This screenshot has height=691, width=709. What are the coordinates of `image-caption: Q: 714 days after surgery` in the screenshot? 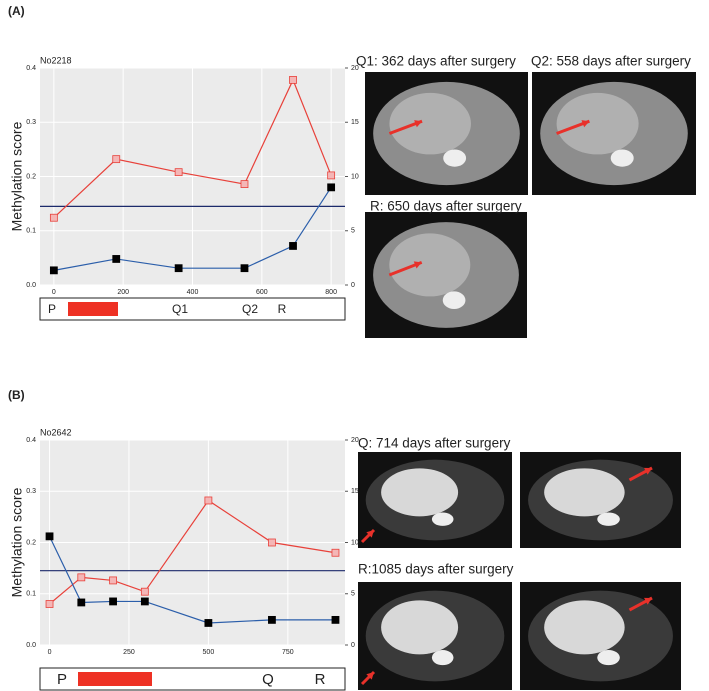 It's located at (434, 443).